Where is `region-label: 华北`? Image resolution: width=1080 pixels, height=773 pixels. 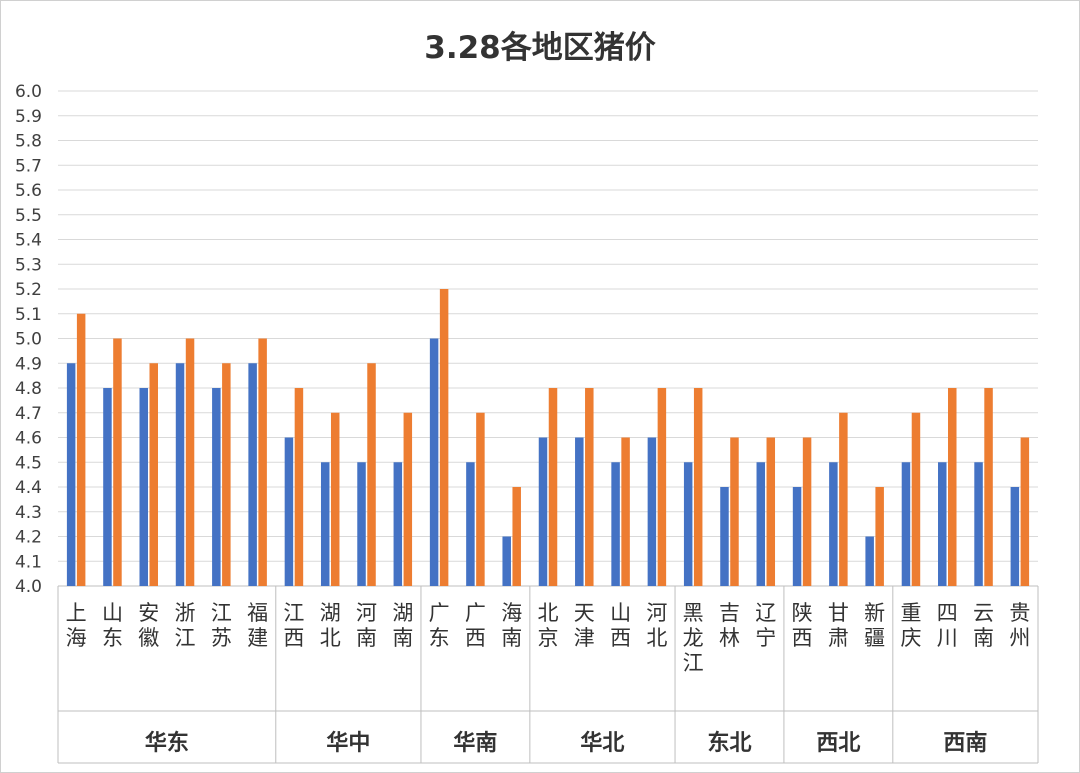
region-label: 华北 is located at coordinates (602, 743).